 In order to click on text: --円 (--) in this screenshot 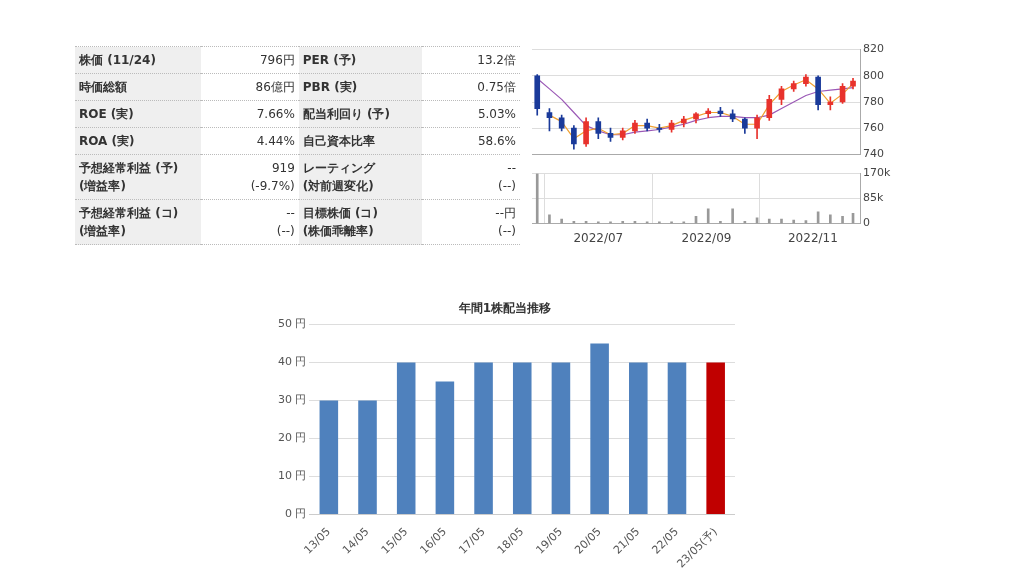, I will do `click(471, 222)`.